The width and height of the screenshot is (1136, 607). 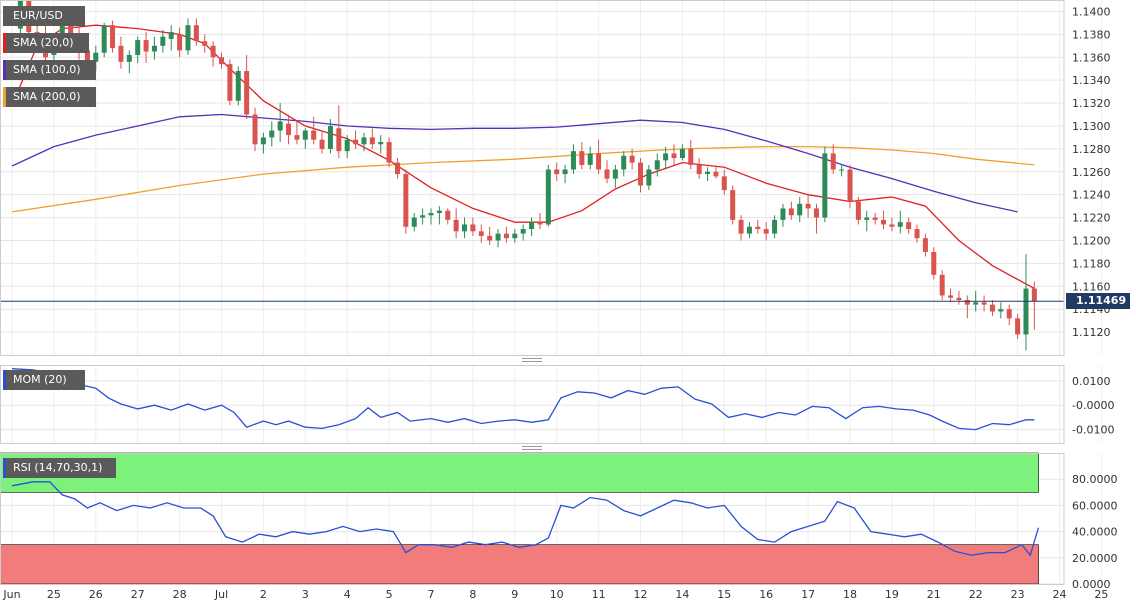 I want to click on mom-line, so click(x=523, y=399).